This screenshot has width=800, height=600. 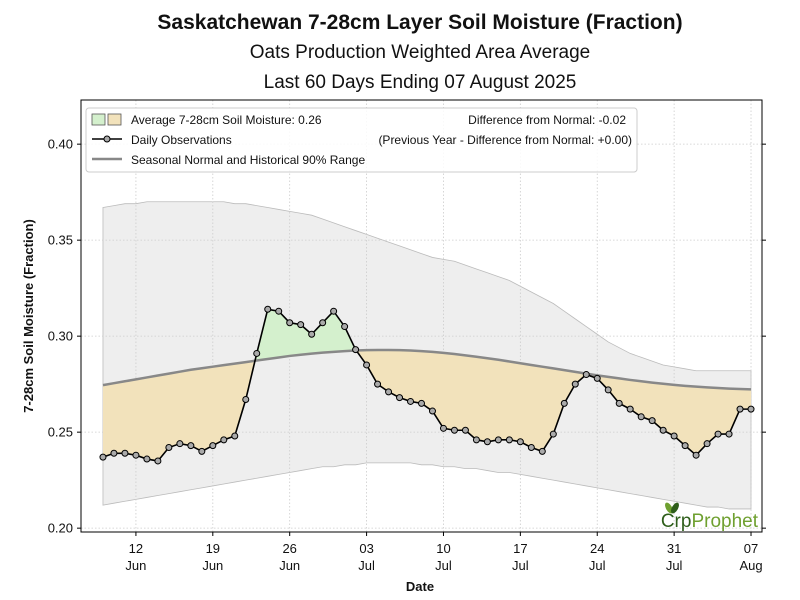 What do you see at coordinates (420, 82) in the screenshot?
I see `chart-subtitle-2: Last 60 Days Ending 07 August 2025` at bounding box center [420, 82].